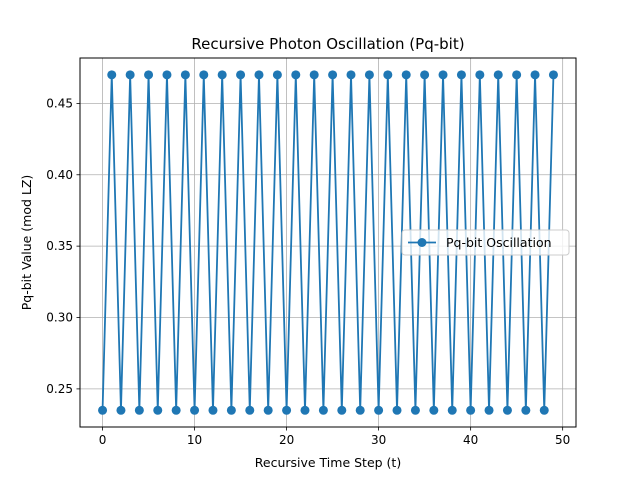  I want to click on x-tick-label: 0, so click(103, 440).